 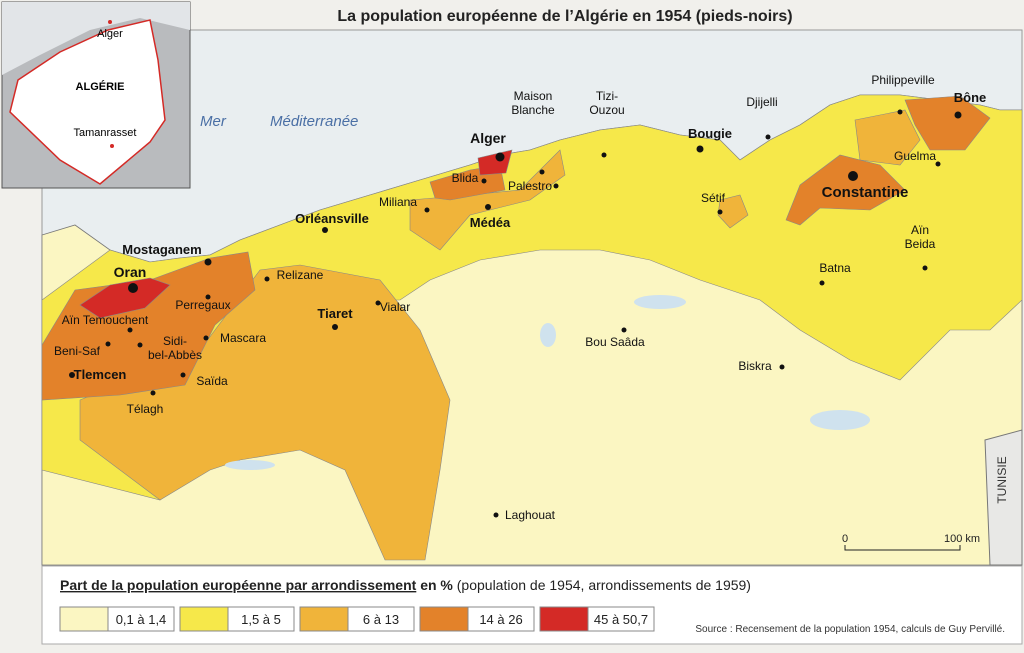 I want to click on place-label: bel-Abbès, so click(x=175, y=355).